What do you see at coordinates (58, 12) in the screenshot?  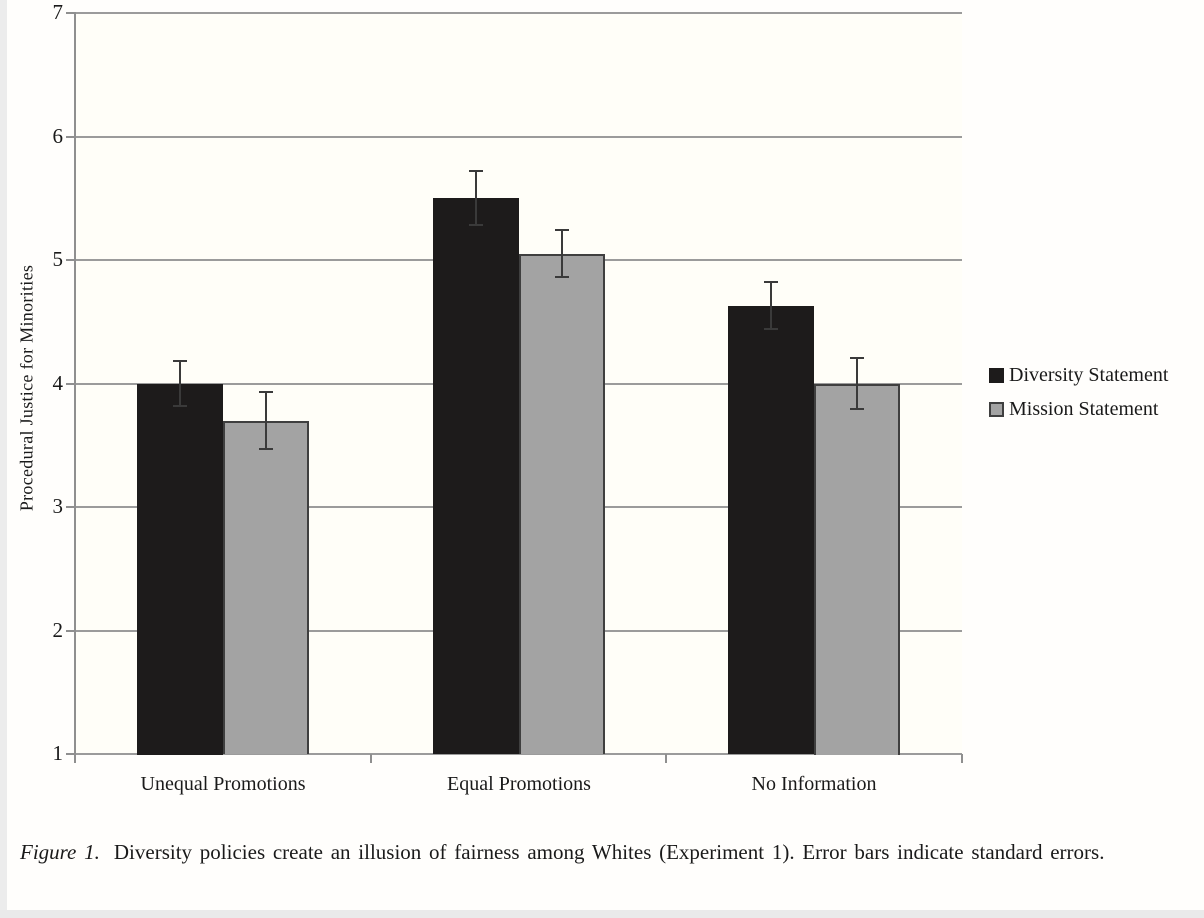 I see `y-tick-label: 7` at bounding box center [58, 12].